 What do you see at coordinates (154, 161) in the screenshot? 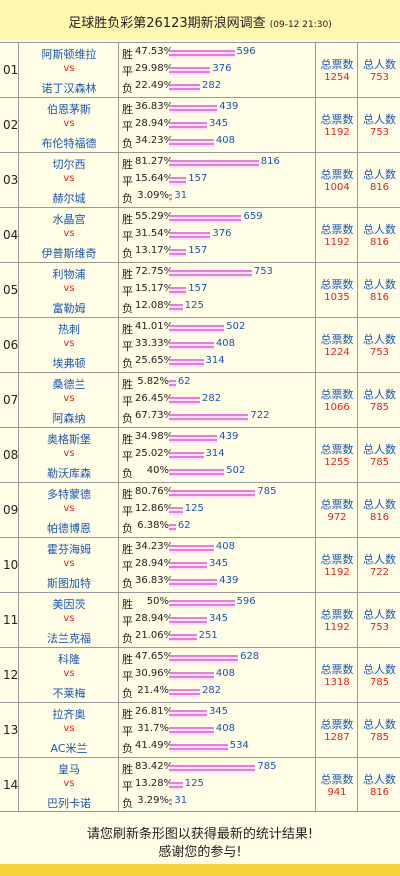
I see `pct: 81.27%` at bounding box center [154, 161].